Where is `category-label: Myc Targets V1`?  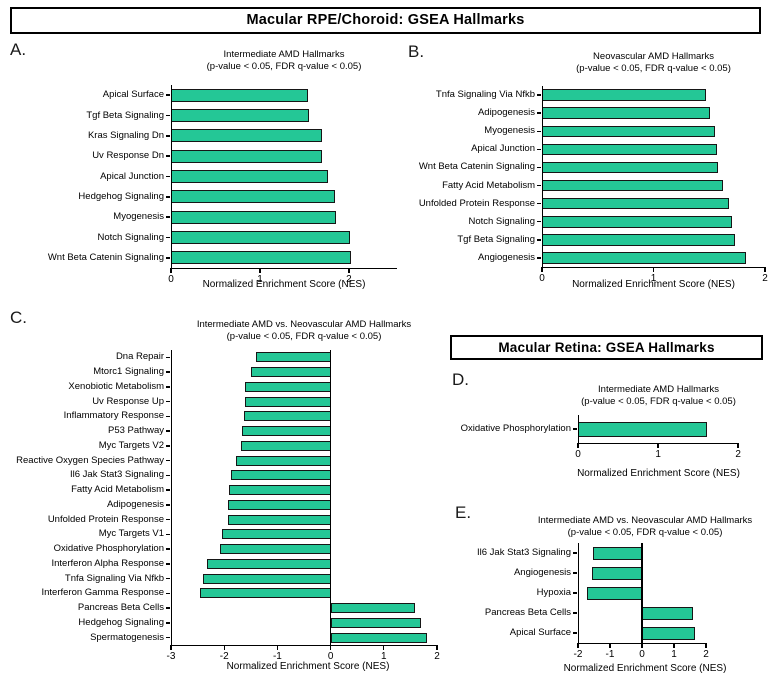 category-label: Myc Targets V1 is located at coordinates (131, 534).